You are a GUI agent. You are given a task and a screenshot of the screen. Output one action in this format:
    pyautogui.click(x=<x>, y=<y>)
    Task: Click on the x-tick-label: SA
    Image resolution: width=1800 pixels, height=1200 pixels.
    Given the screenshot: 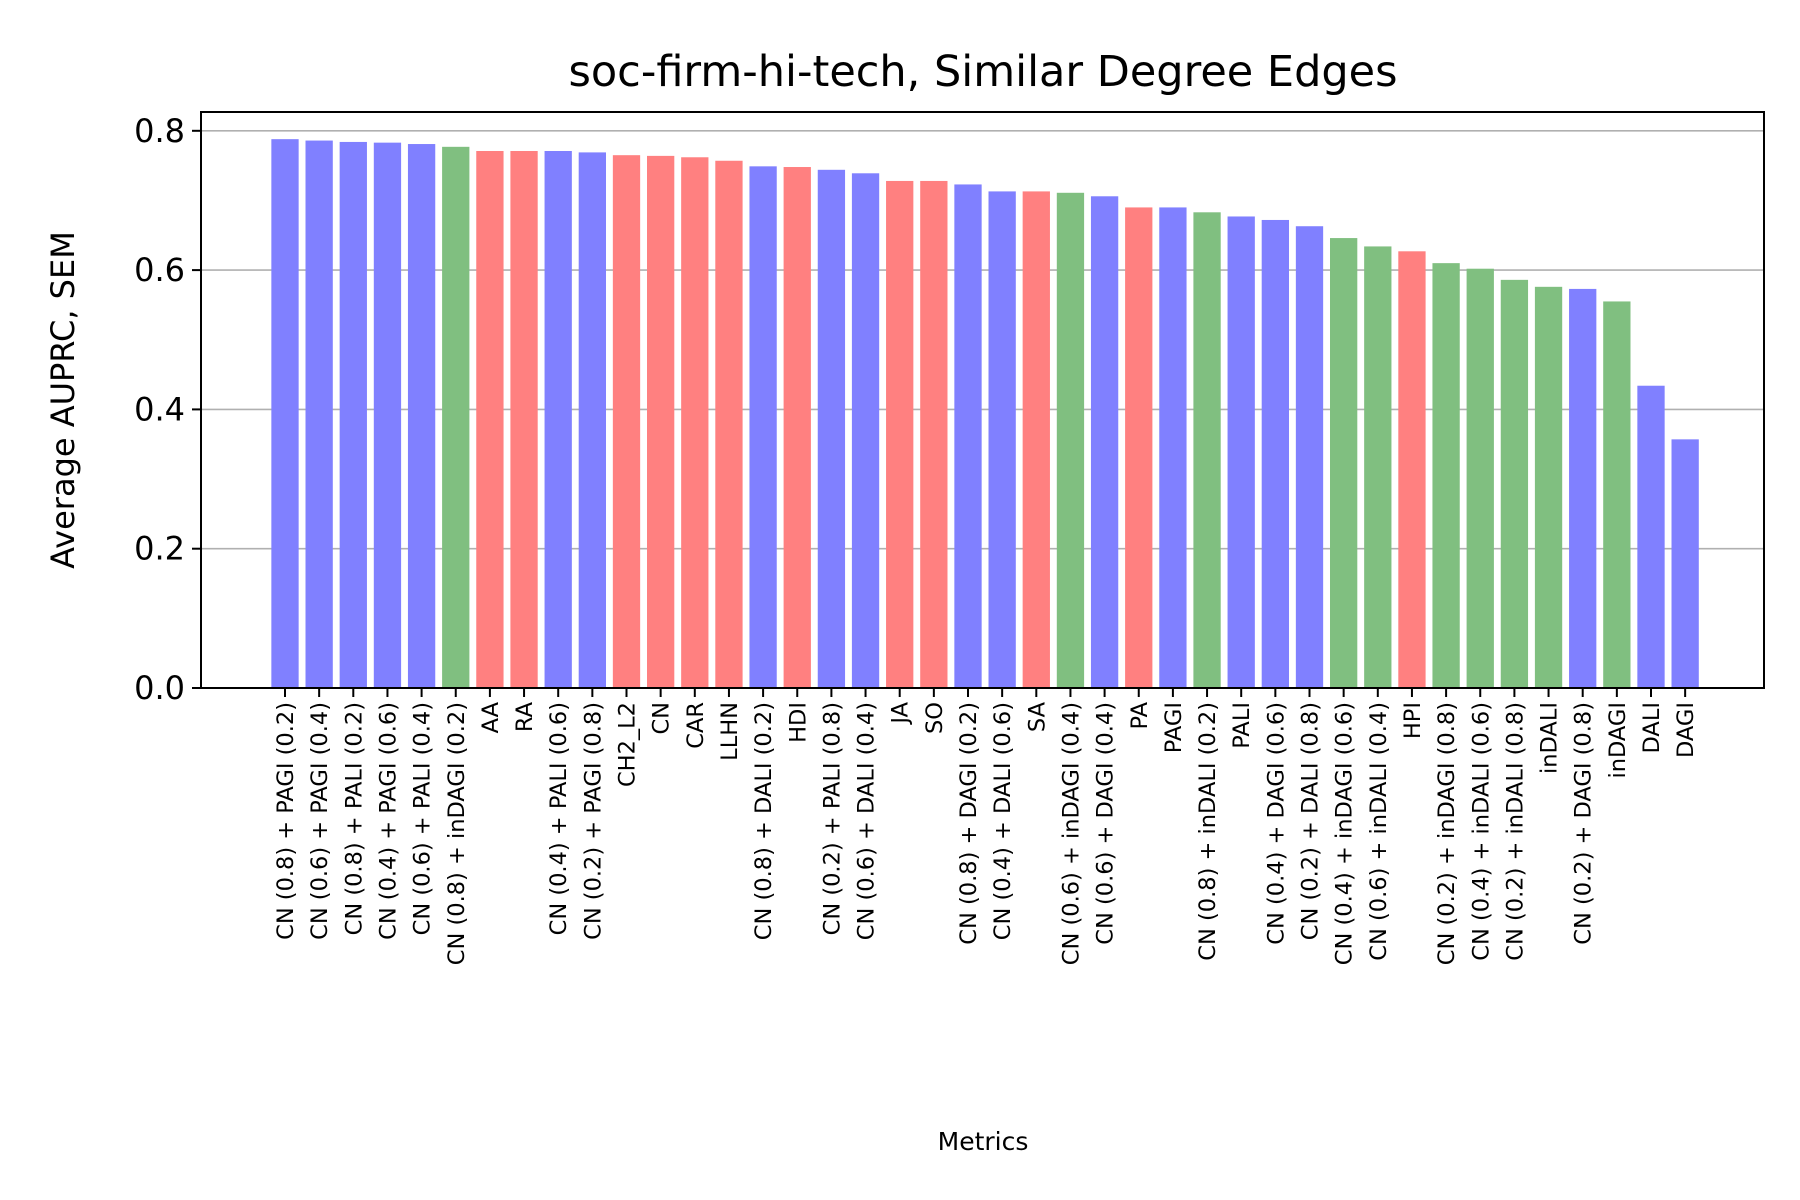 What is the action you would take?
    pyautogui.click(x=1037, y=716)
    